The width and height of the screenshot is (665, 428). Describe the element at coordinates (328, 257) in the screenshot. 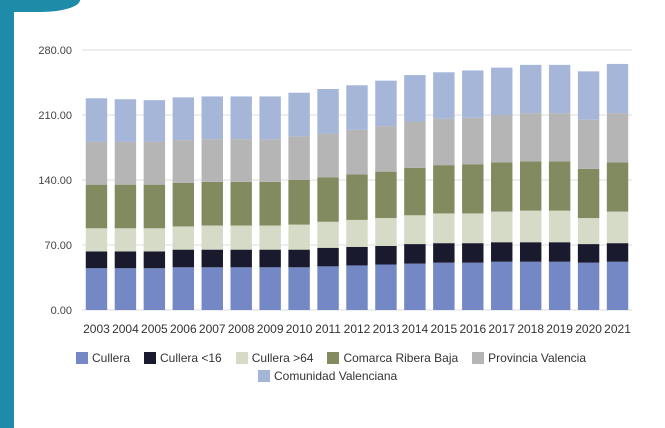

I see `bar-segment-cullera-16-2011` at that location.